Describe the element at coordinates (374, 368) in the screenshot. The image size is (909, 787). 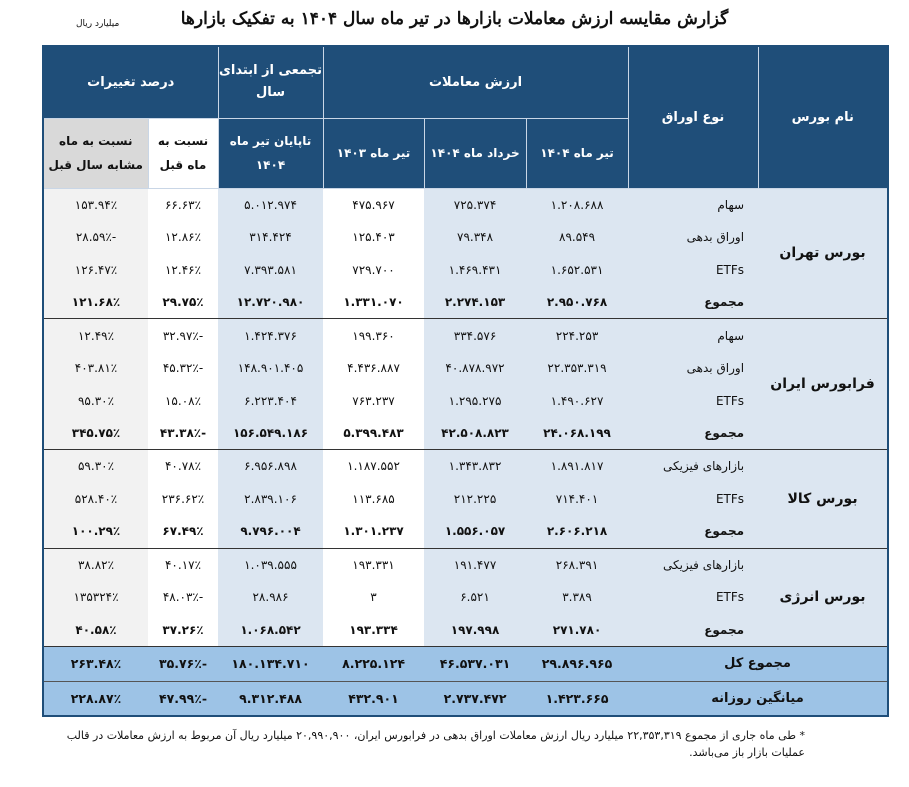
I see `value-cell: ۴.۴۳۶.۸۸۷` at that location.